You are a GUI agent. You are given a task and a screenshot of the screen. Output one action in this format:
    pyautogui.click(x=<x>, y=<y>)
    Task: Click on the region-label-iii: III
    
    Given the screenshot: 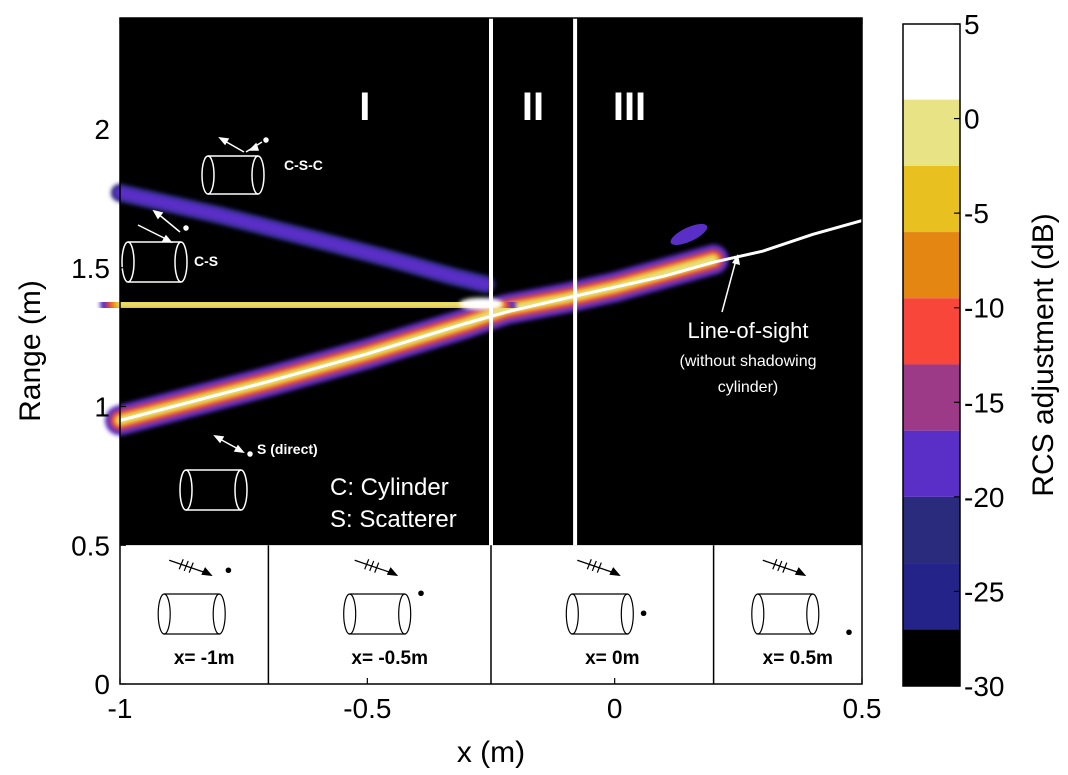 What is the action you would take?
    pyautogui.click(x=629, y=107)
    